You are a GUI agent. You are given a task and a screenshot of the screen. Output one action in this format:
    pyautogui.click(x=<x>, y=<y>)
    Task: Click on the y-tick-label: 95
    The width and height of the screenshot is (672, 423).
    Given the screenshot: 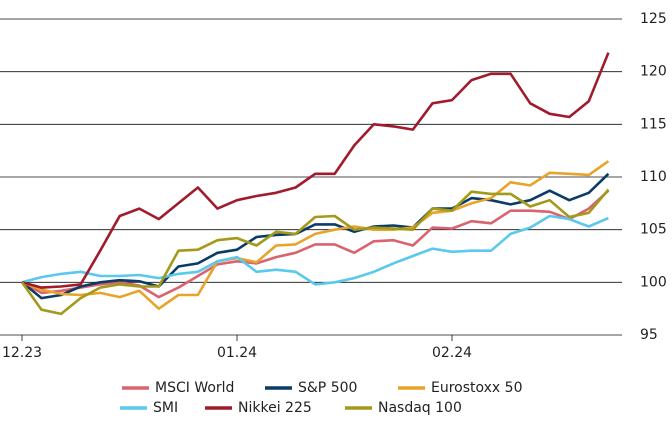 What is the action you would take?
    pyautogui.click(x=649, y=335)
    